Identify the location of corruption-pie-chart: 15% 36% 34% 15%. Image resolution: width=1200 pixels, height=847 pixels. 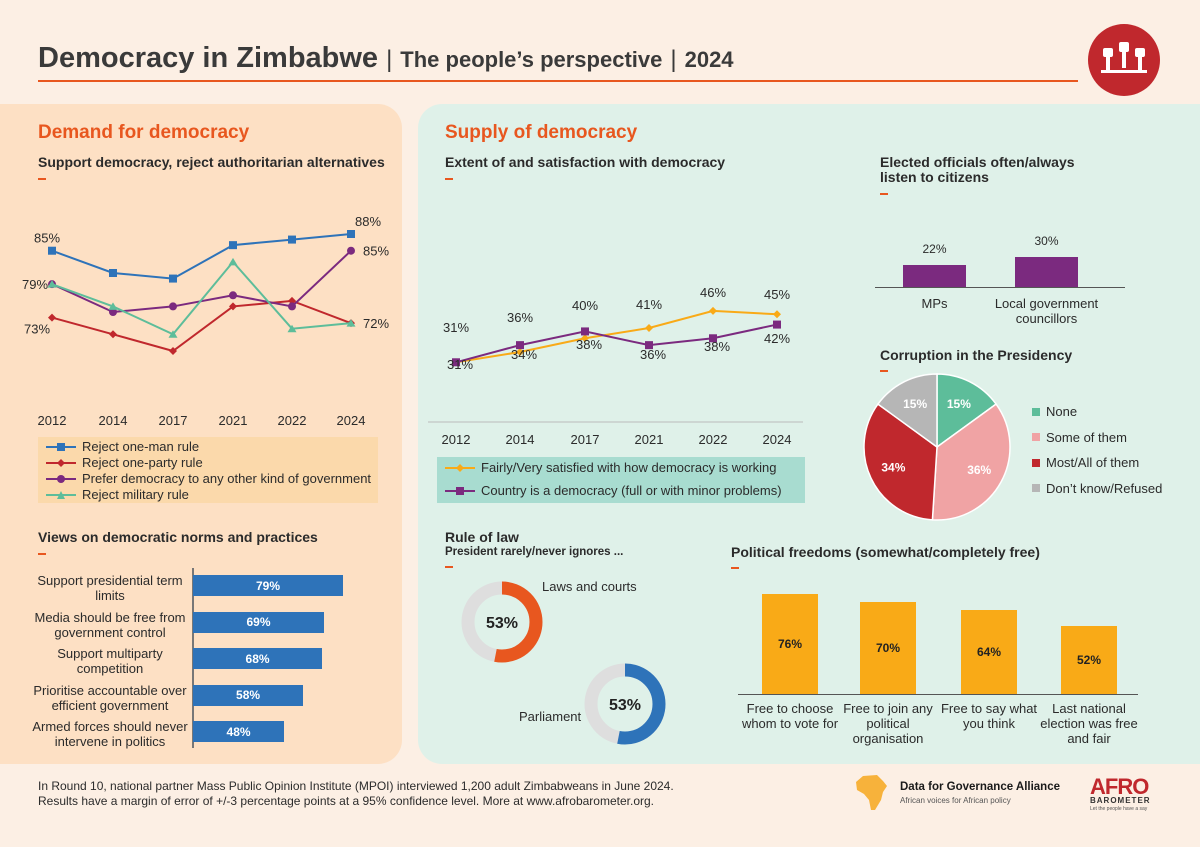
(937, 447).